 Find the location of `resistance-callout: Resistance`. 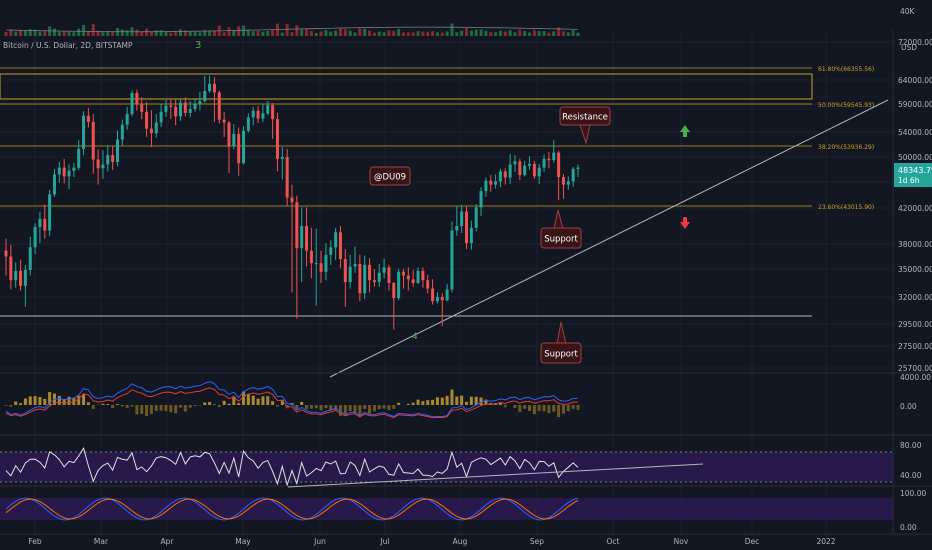

resistance-callout: Resistance is located at coordinates (585, 125).